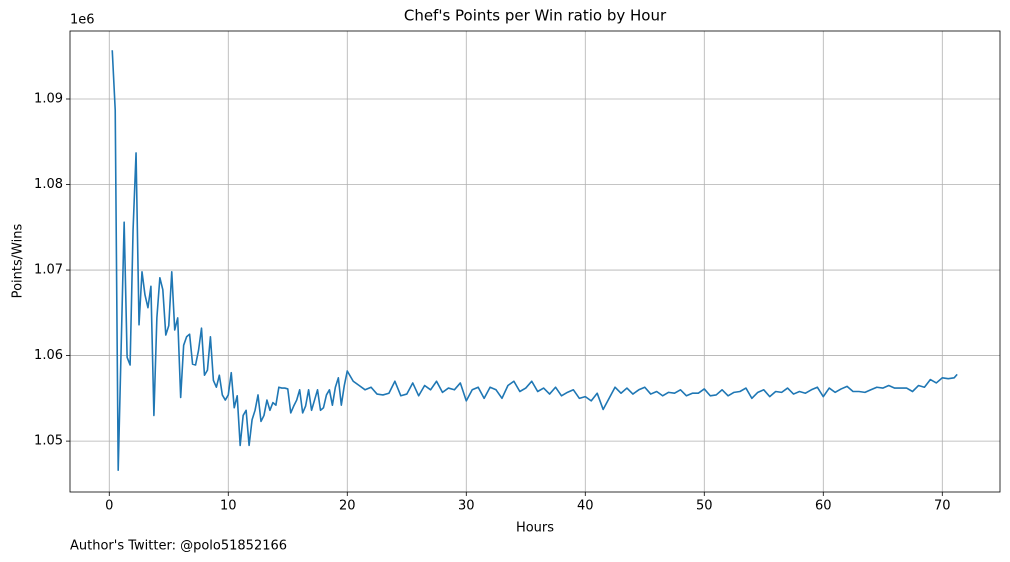  What do you see at coordinates (942, 506) in the screenshot?
I see `x-tick-label: 70` at bounding box center [942, 506].